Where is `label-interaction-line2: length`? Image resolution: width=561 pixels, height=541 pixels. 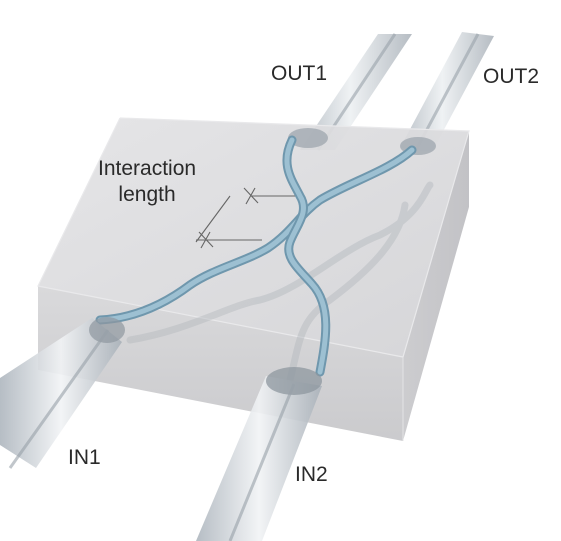 label-interaction-line2: length is located at coordinates (147, 194).